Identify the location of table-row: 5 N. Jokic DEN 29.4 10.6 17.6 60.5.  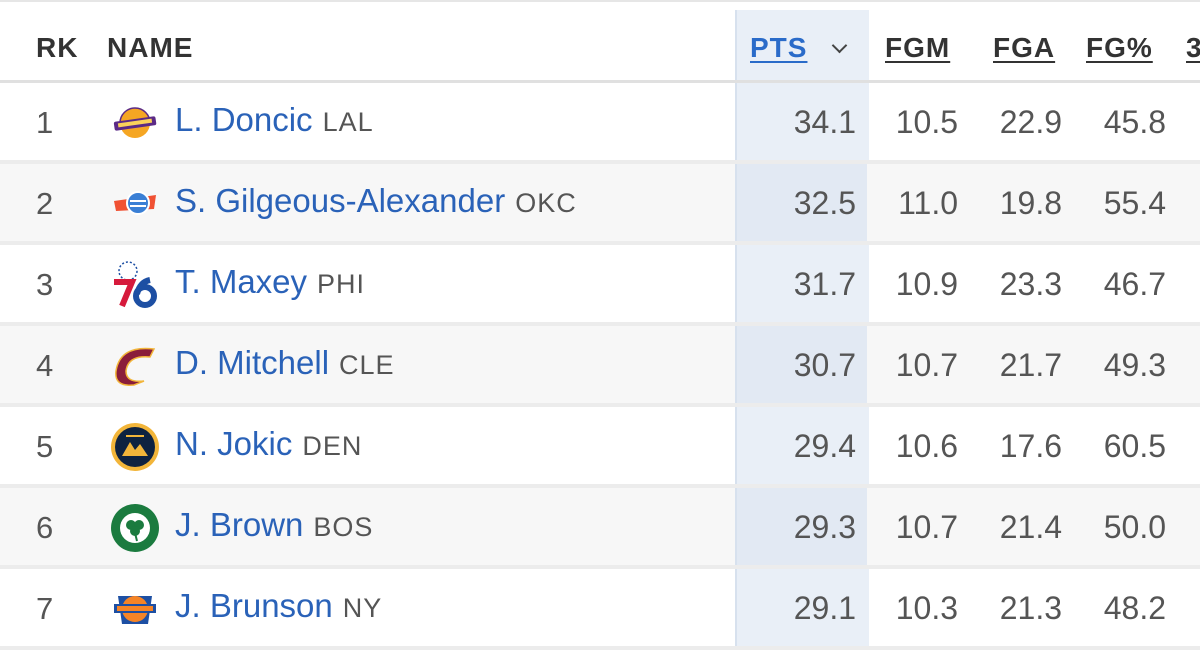
(600, 447).